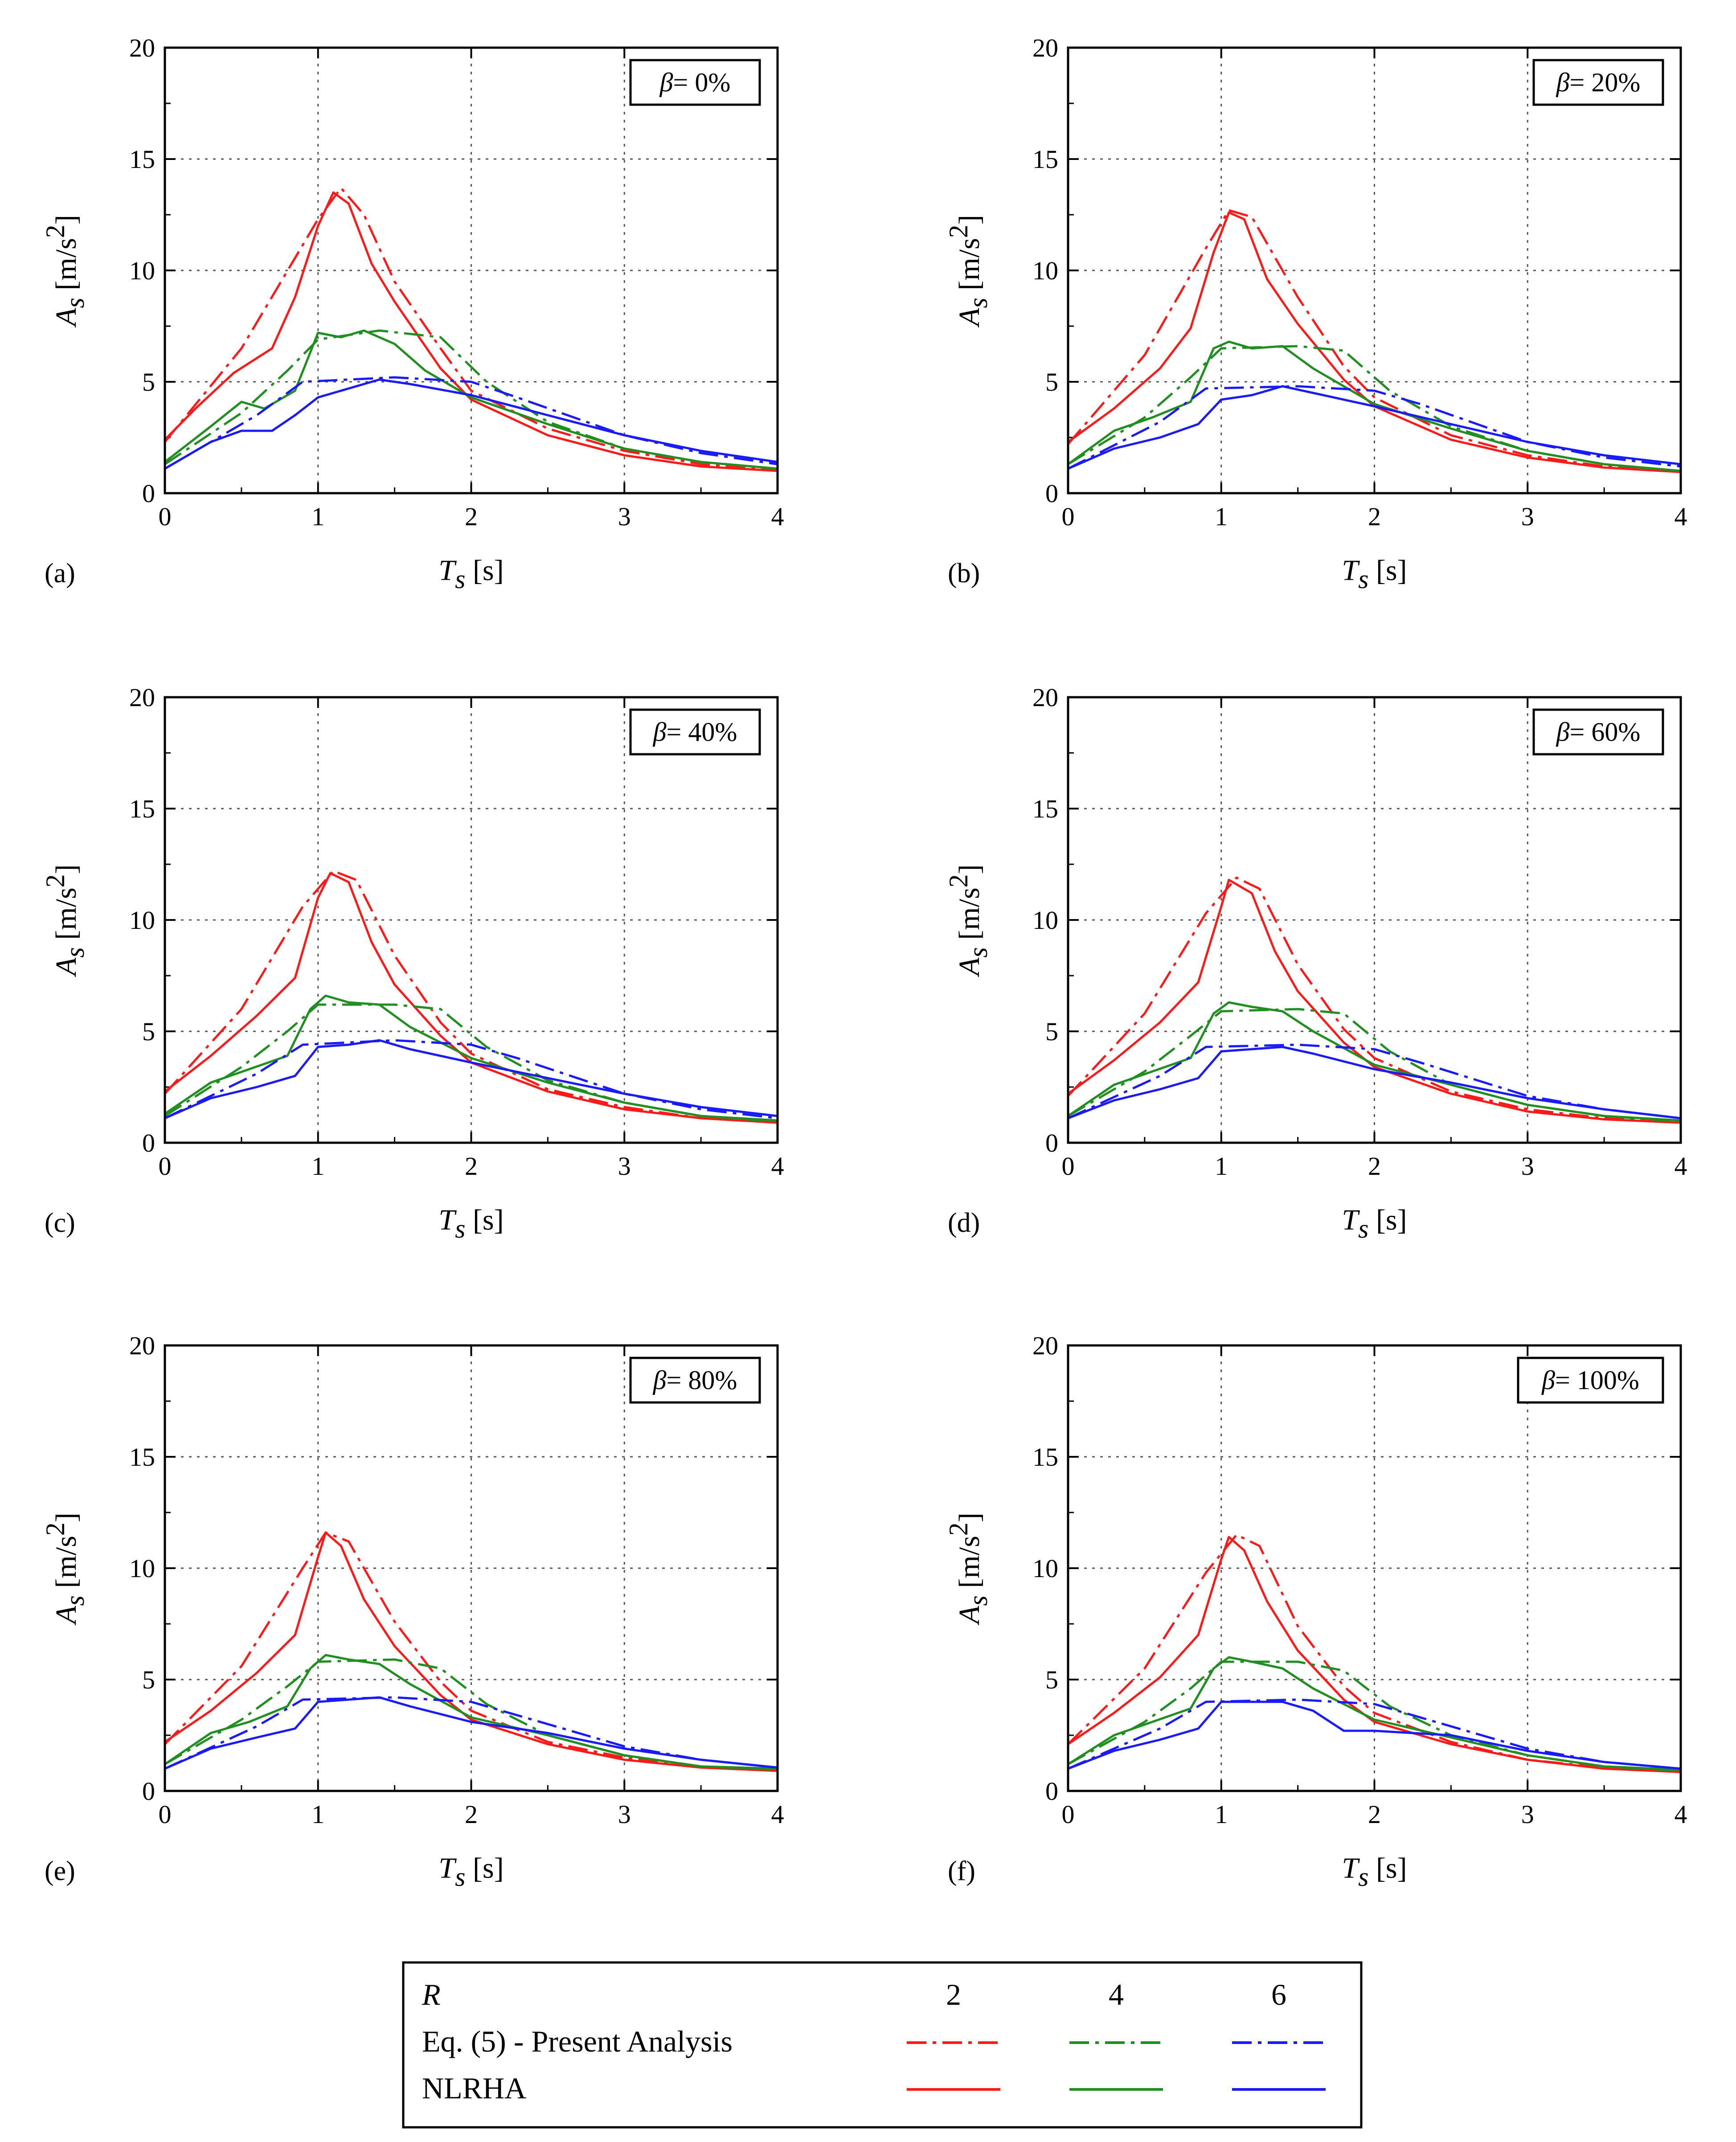 The width and height of the screenshot is (1736, 2142). Describe the element at coordinates (1605, 82) in the screenshot. I see `beta-value: = 20%` at that location.